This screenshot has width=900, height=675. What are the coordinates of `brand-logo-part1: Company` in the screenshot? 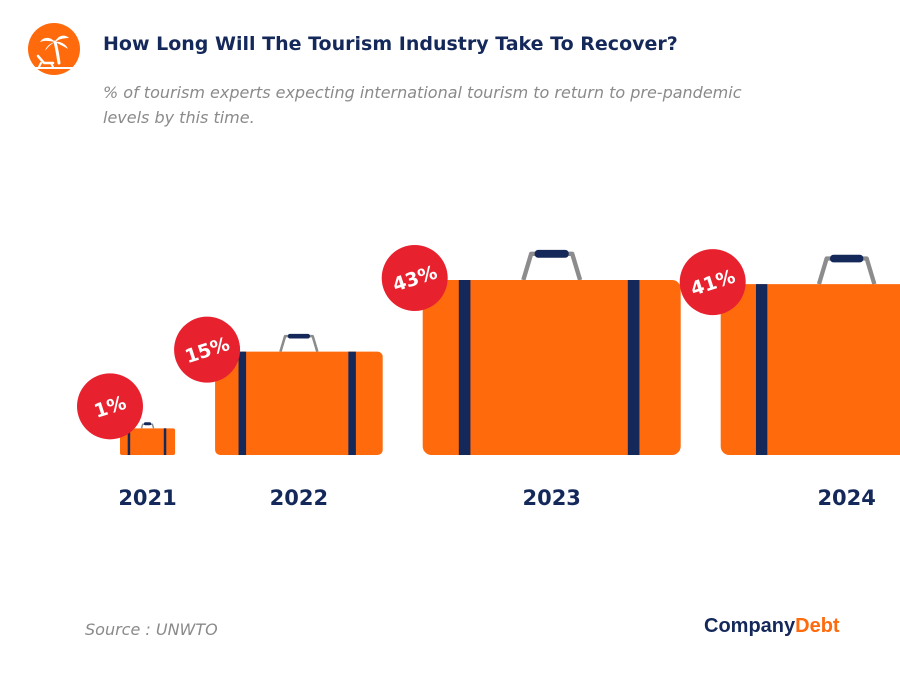 It's located at (750, 626).